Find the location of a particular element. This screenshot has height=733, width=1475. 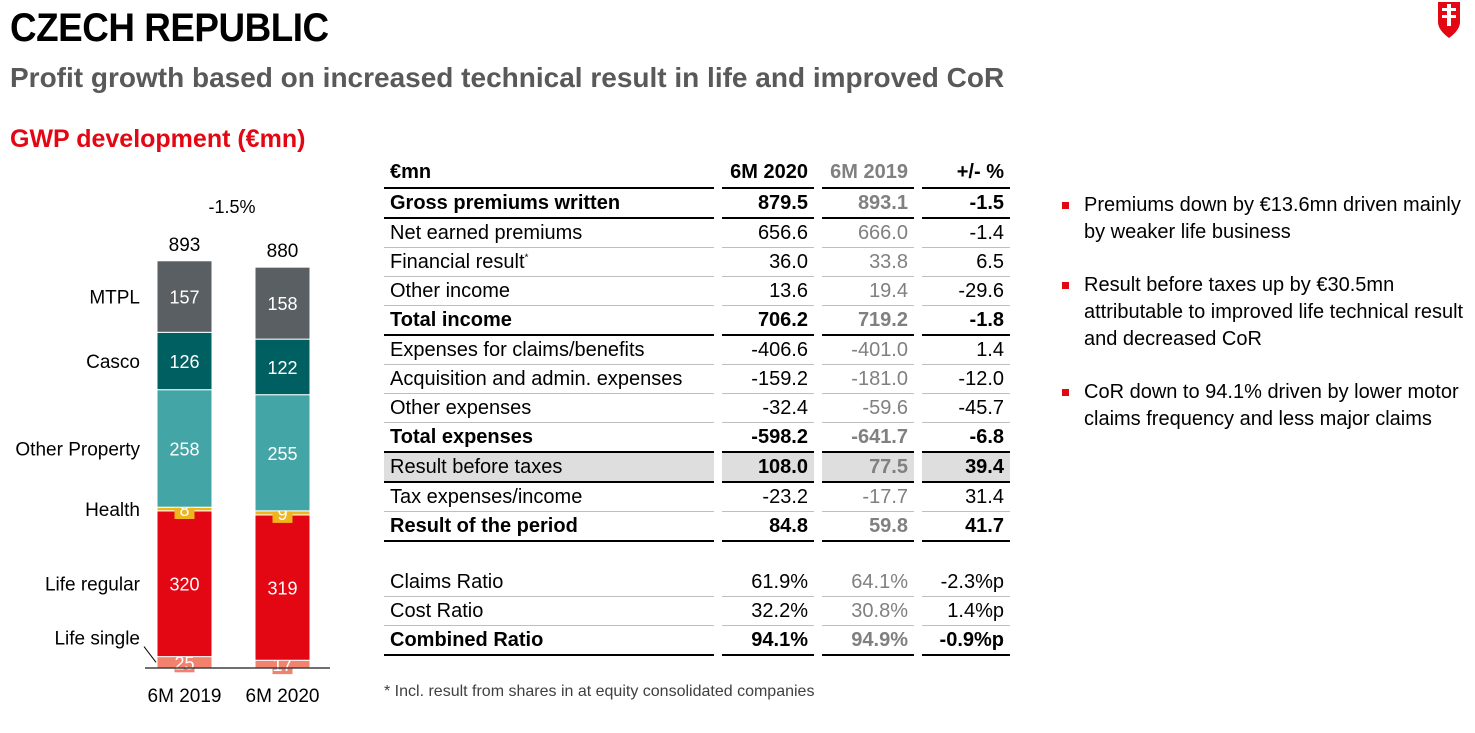

value-6m2019: 30.8% is located at coordinates (868, 611).